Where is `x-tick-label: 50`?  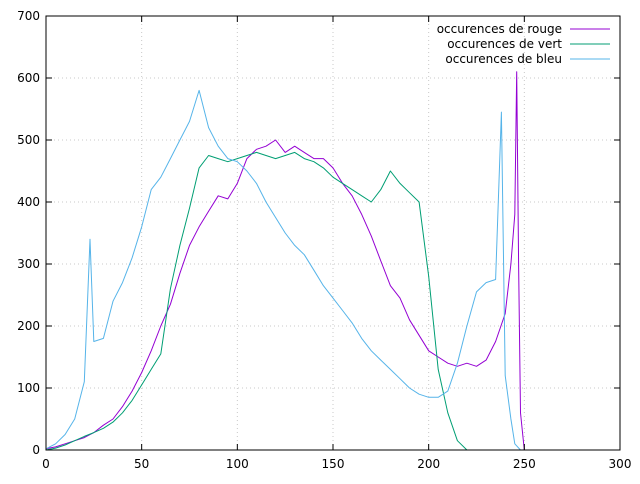
x-tick-label: 50 is located at coordinates (141, 464).